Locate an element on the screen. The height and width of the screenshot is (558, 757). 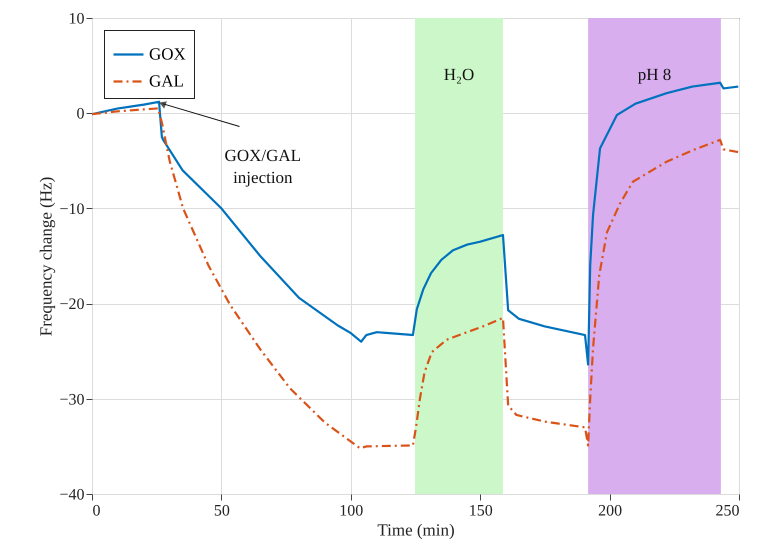
x-tick-label: 100 is located at coordinates (351, 511).